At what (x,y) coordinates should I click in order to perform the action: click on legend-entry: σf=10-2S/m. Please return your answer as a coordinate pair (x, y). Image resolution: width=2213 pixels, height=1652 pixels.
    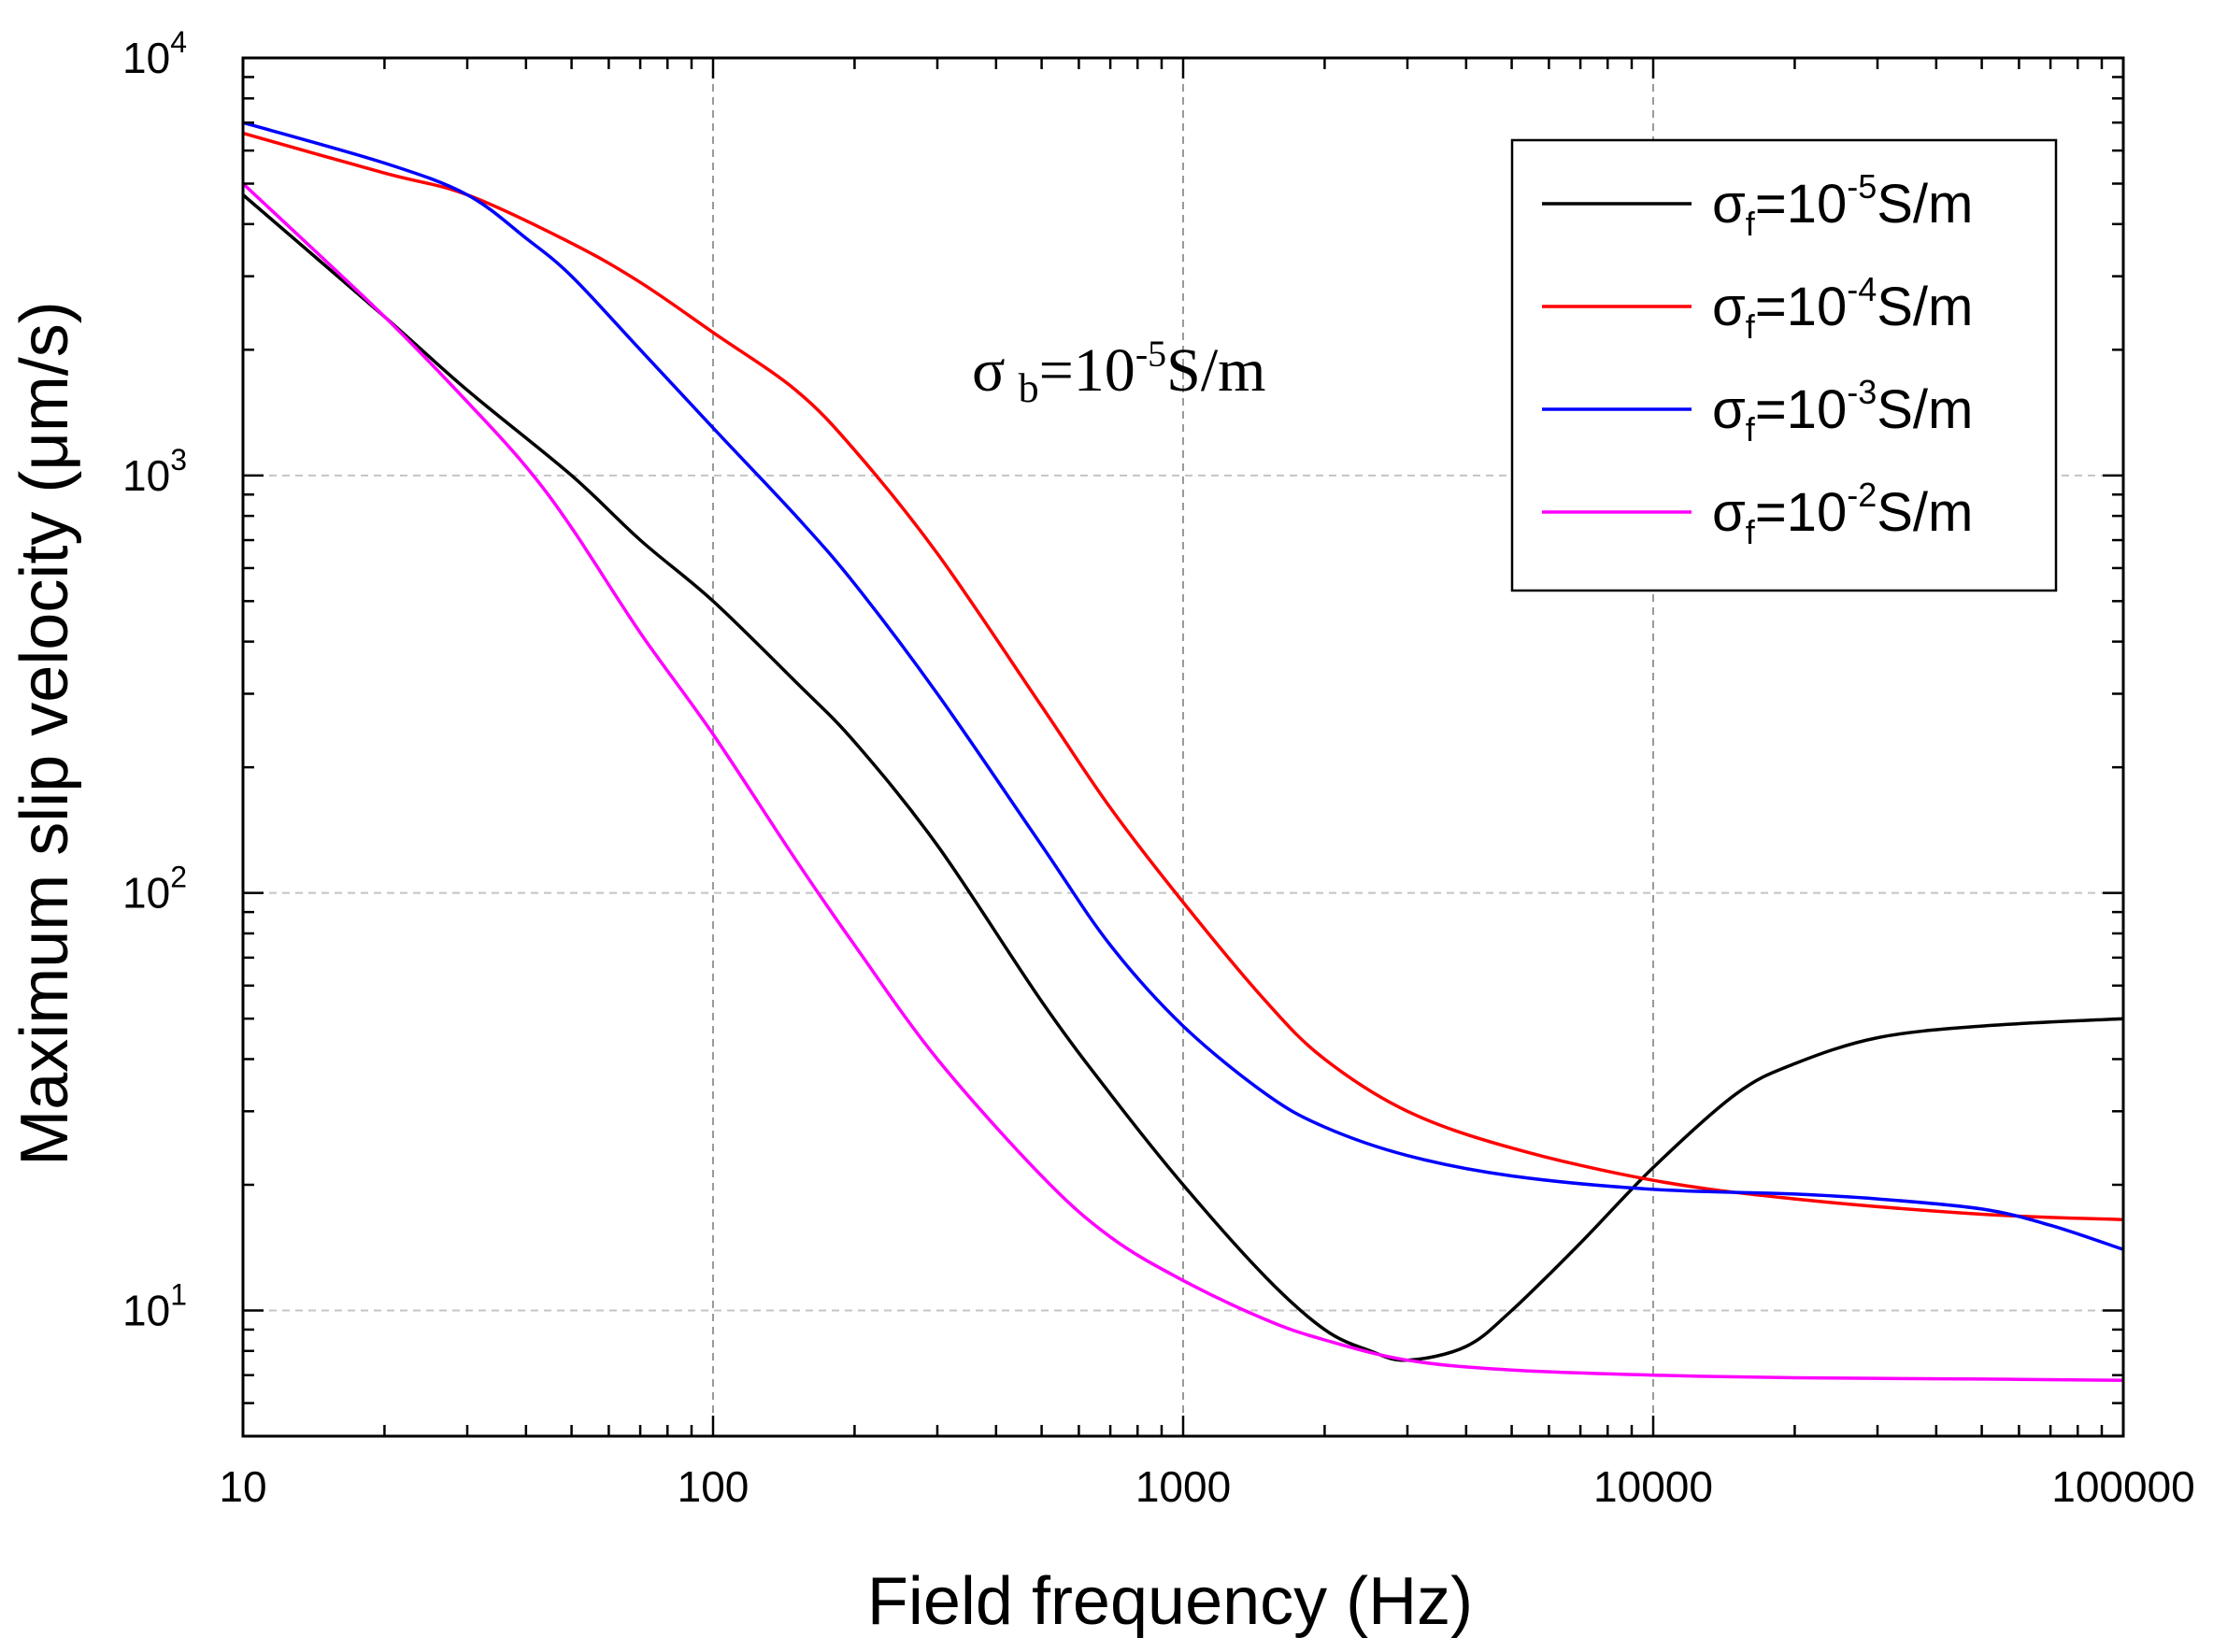
    Looking at the image, I should click on (1758, 514).